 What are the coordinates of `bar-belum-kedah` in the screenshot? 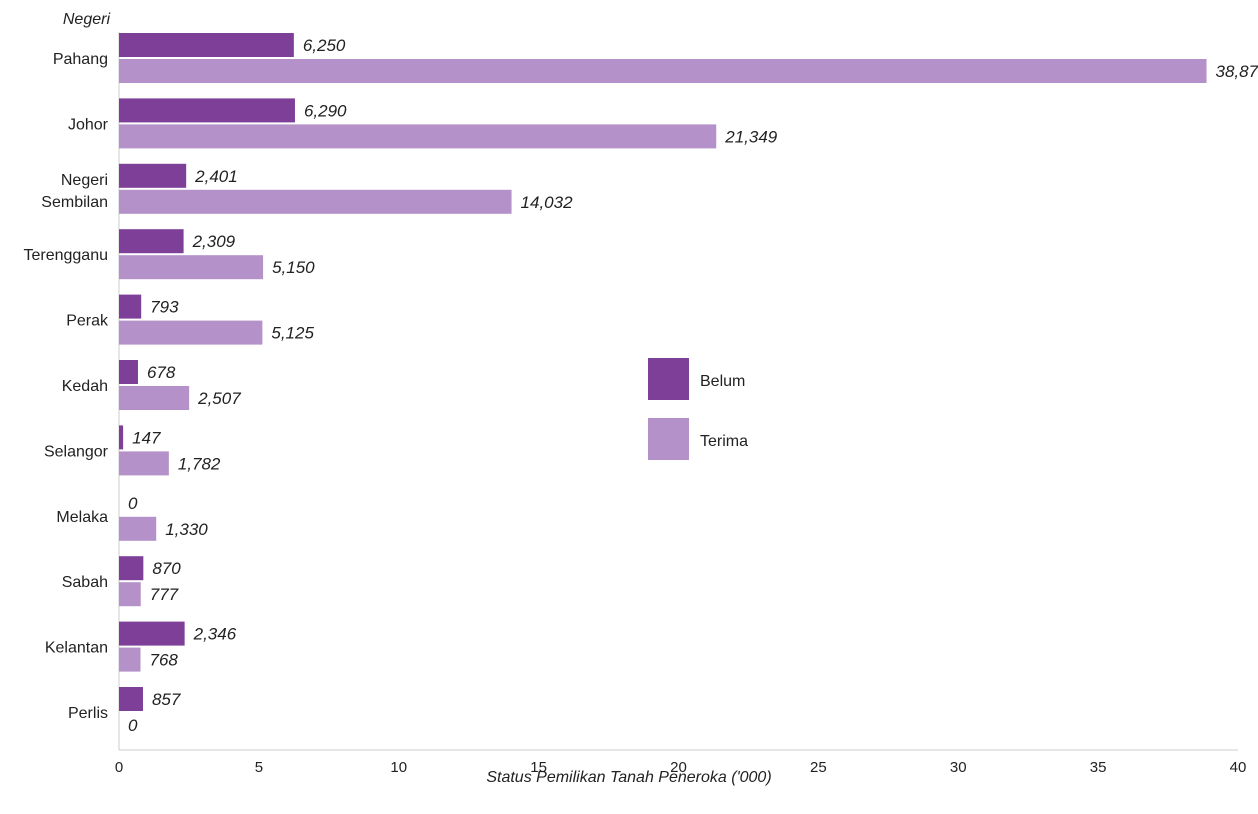 It's located at (128, 372).